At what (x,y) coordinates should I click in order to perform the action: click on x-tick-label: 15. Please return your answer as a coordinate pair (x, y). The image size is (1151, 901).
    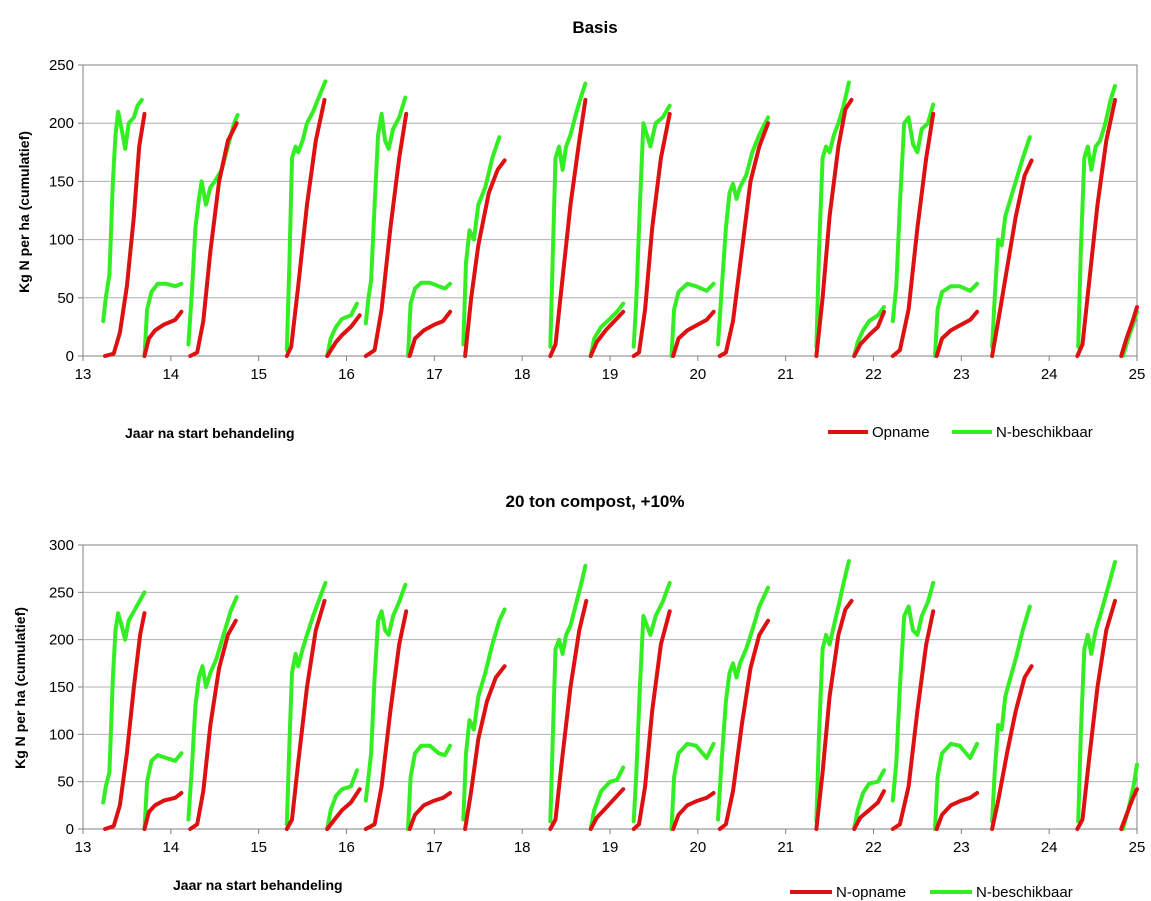
    Looking at the image, I should click on (258, 847).